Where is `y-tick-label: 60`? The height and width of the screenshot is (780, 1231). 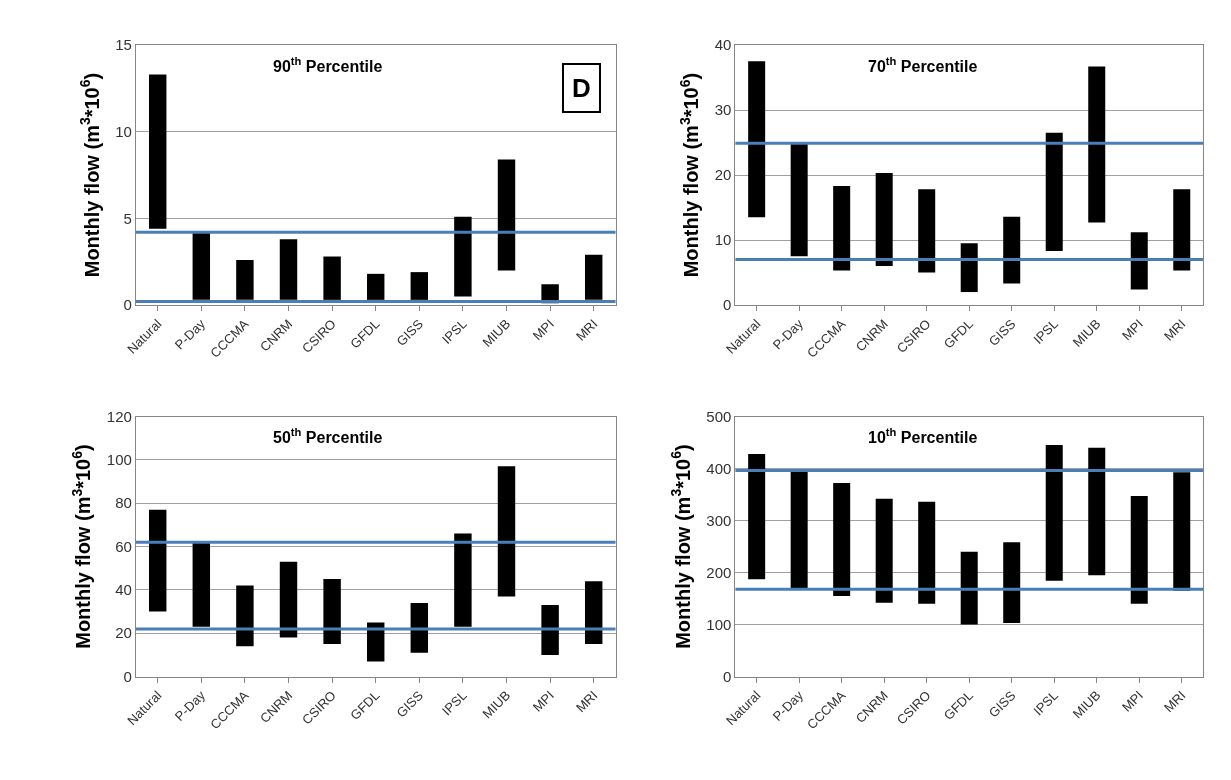 y-tick-label: 60 is located at coordinates (123, 546).